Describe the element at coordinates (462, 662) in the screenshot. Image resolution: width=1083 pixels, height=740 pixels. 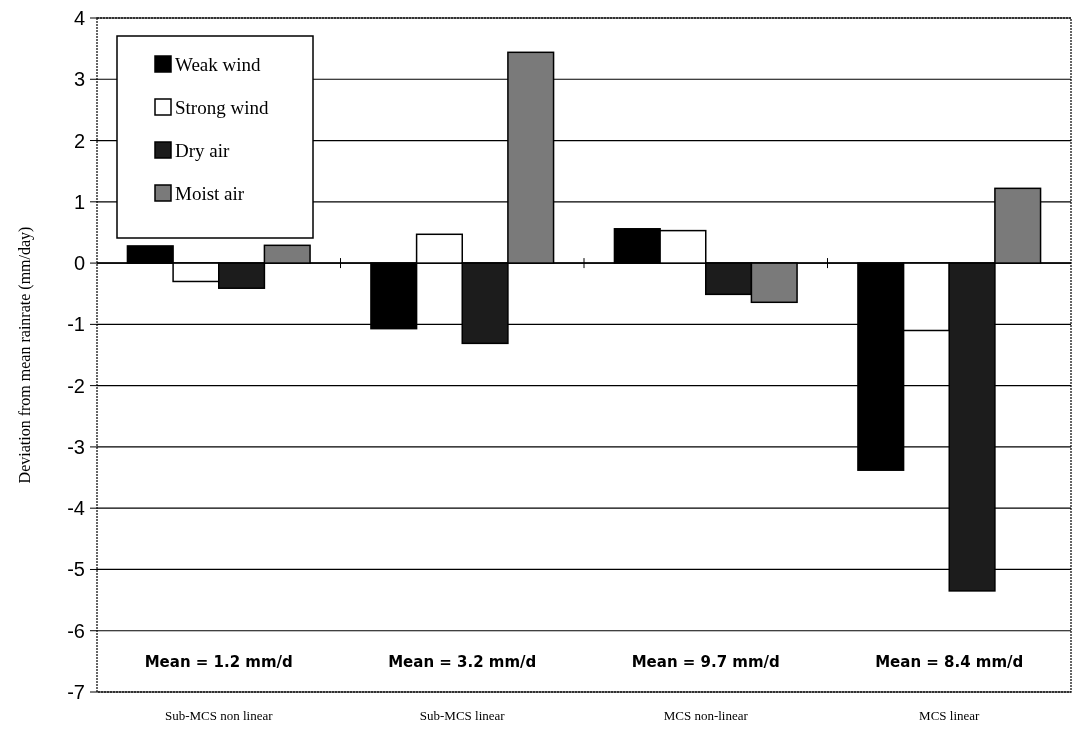
I see `annotation: Mean = 3.2 mm/d` at that location.